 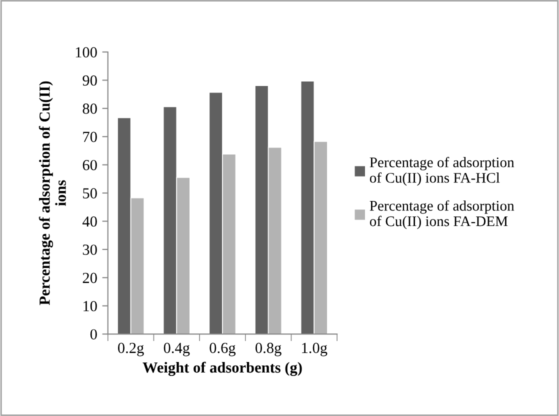 What do you see at coordinates (90, 137) in the screenshot?
I see `y-tick-label: 70` at bounding box center [90, 137].